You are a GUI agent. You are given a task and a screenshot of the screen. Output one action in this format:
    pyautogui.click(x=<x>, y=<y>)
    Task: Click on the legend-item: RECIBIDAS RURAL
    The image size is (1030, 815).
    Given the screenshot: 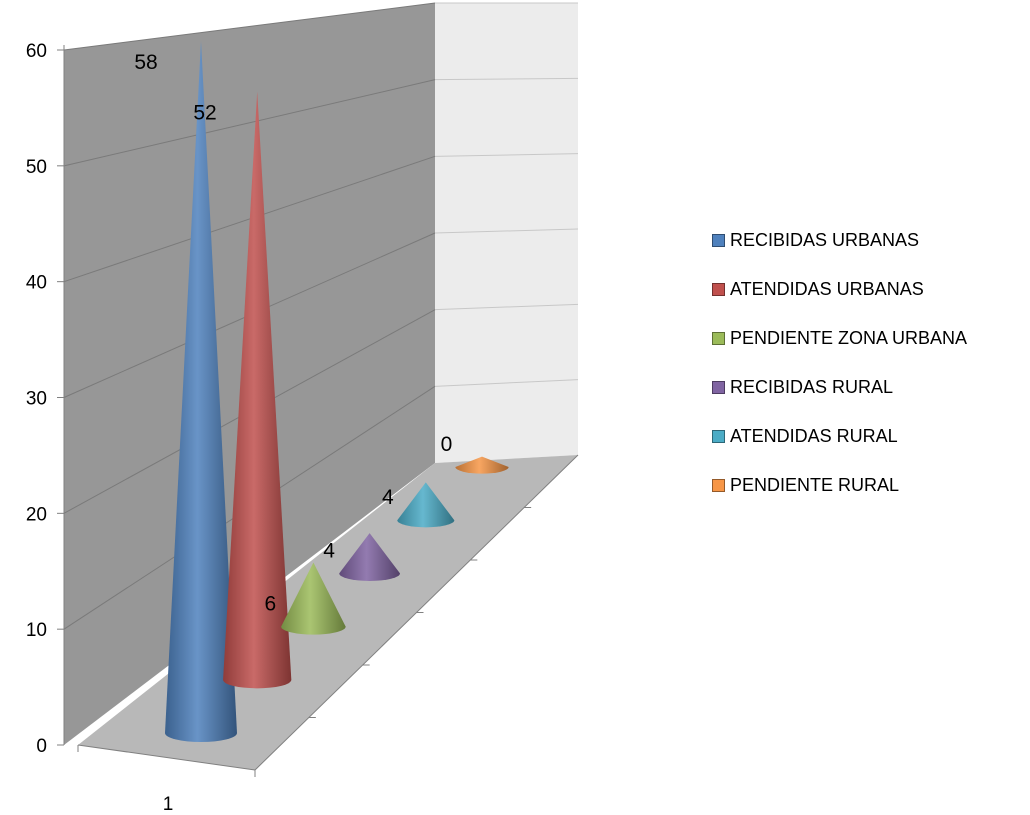 What is the action you would take?
    pyautogui.click(x=839, y=387)
    